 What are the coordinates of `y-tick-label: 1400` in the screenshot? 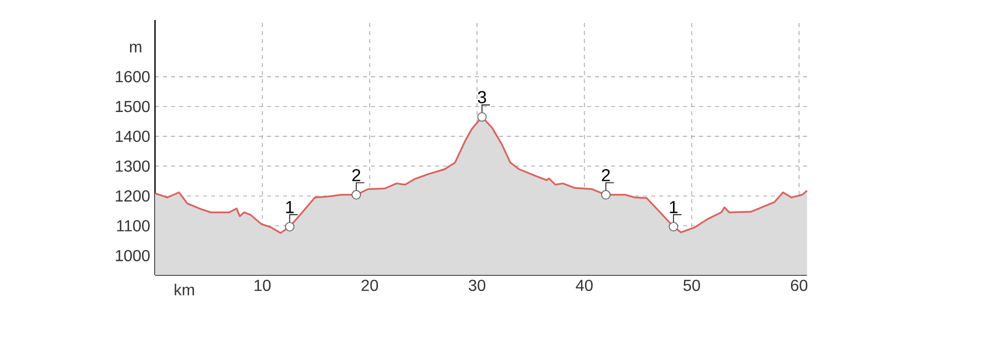 It's located at (133, 136).